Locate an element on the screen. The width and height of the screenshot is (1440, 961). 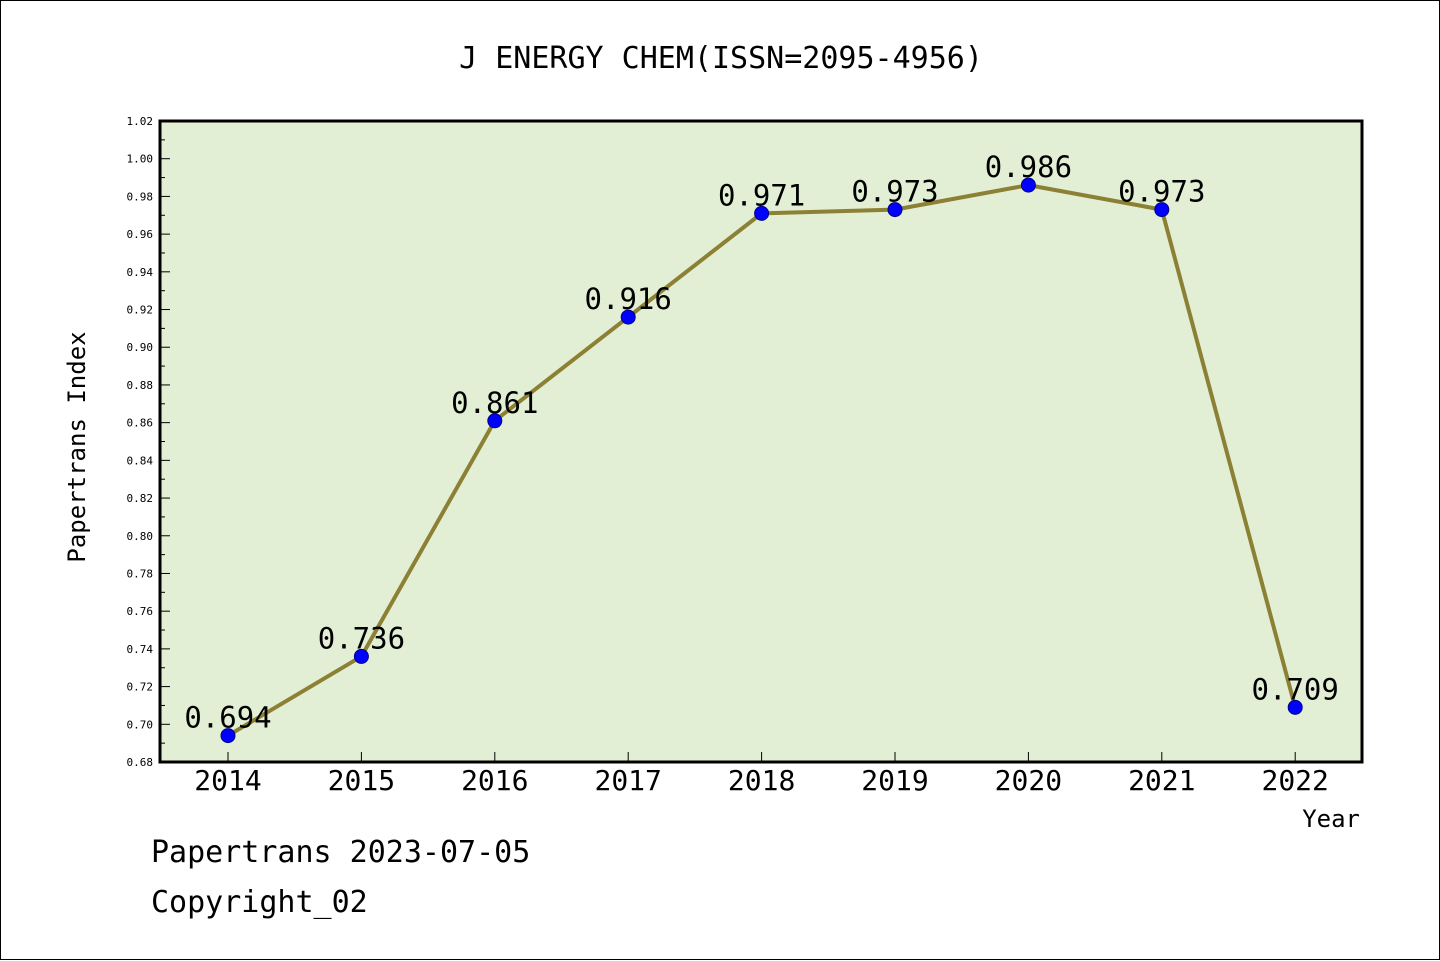
x-axis-label: Year is located at coordinates (1331, 819).